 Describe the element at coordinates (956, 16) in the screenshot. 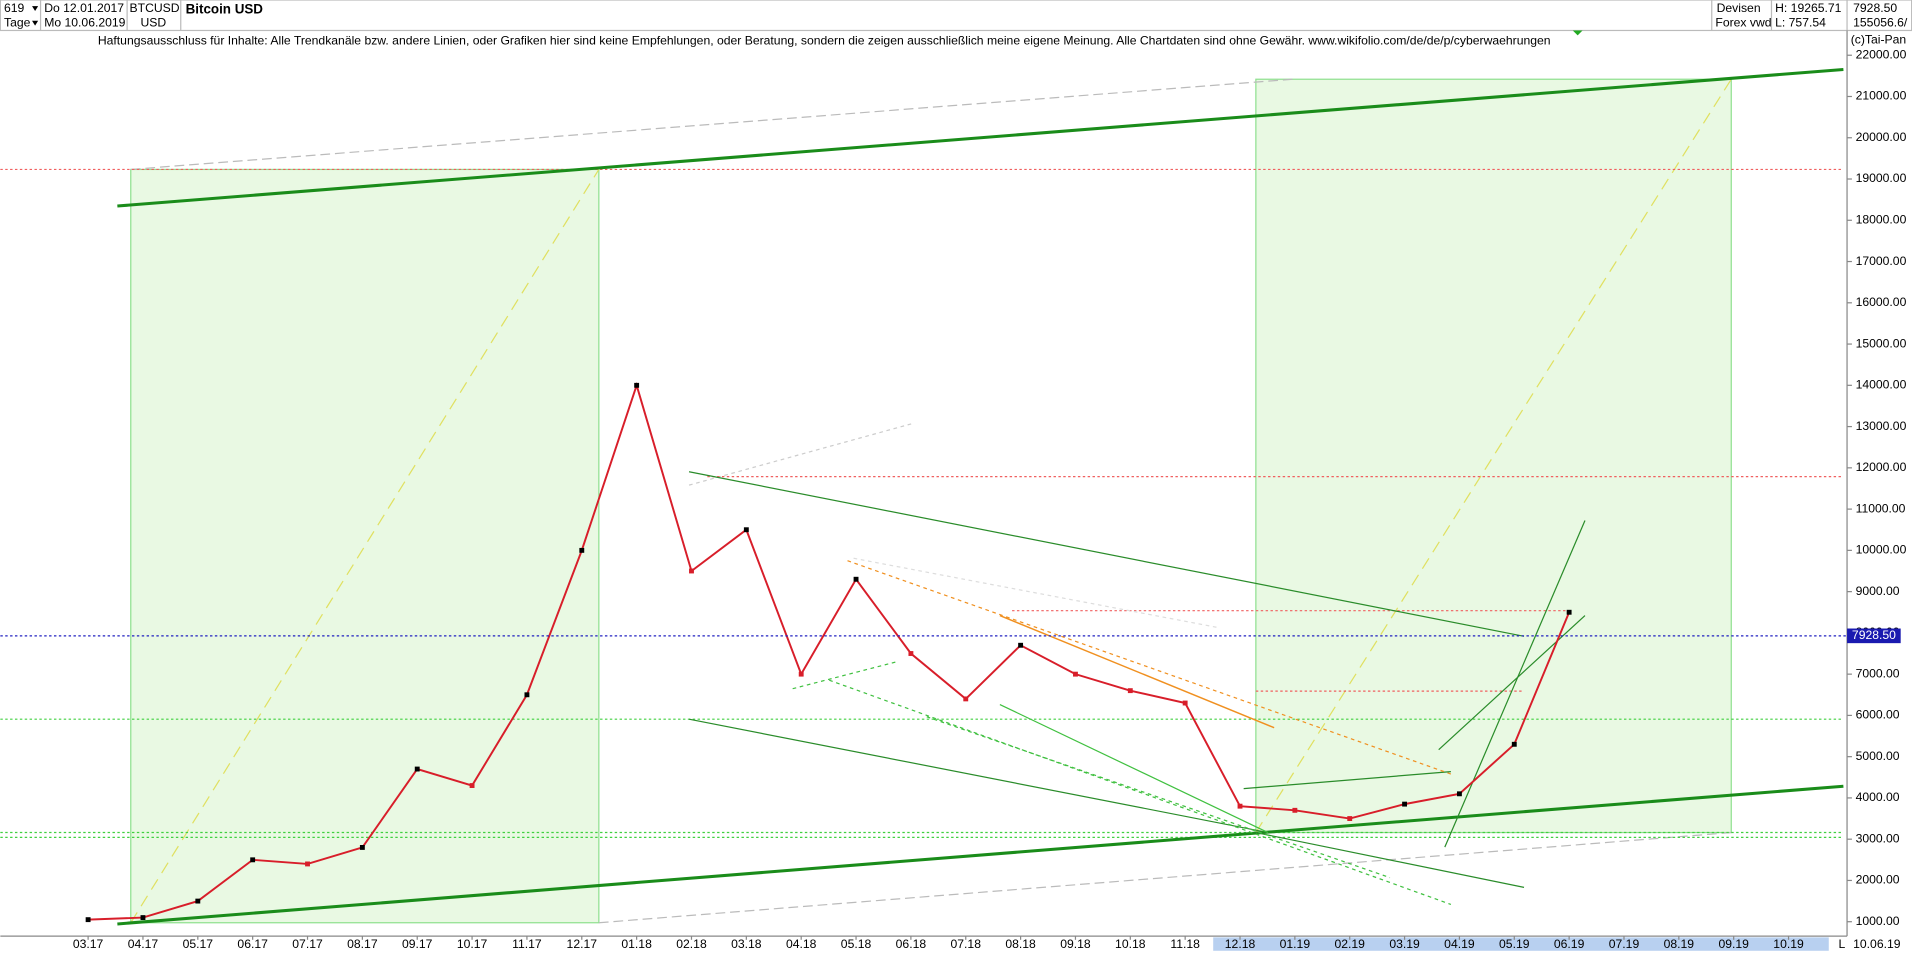

I see `header-bar` at that location.